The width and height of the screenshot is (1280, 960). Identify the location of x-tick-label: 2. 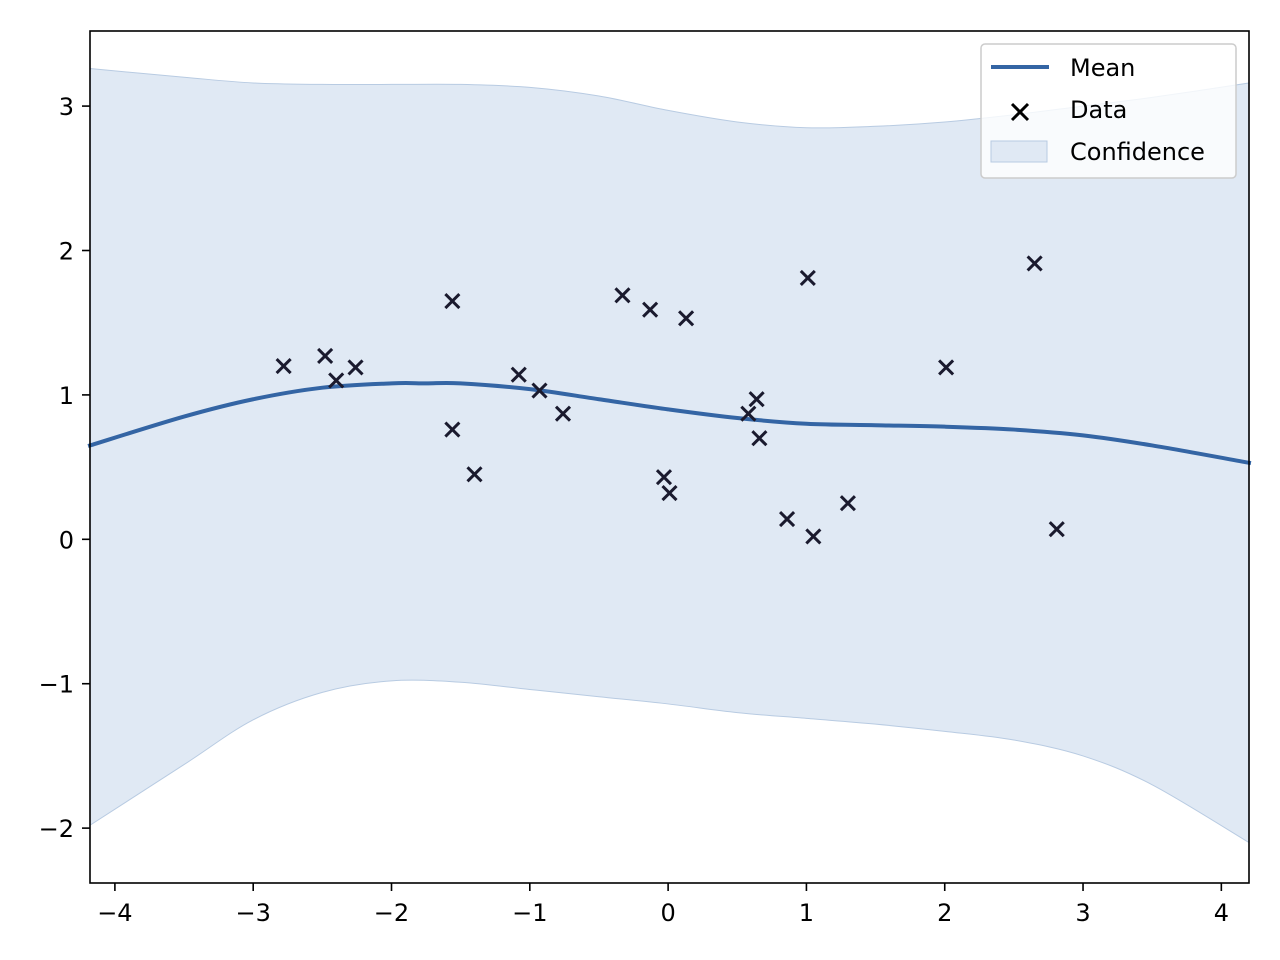
(944, 913).